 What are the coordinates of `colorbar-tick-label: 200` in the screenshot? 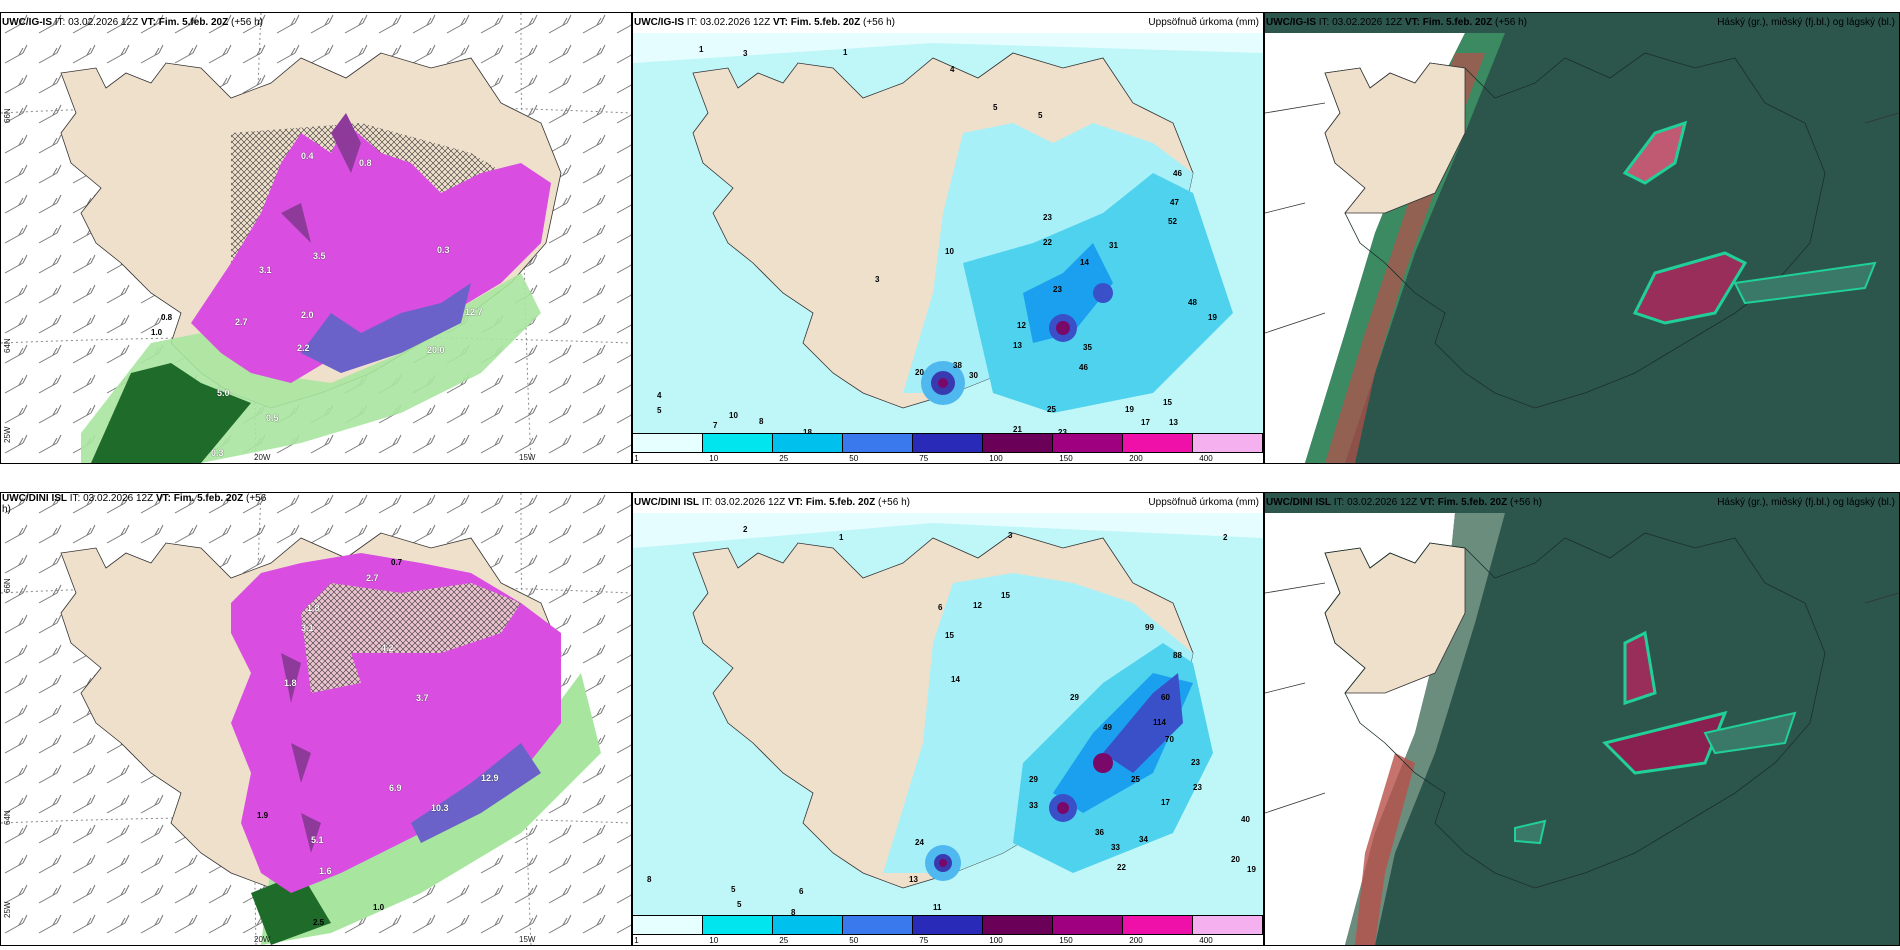 It's located at (1136, 940).